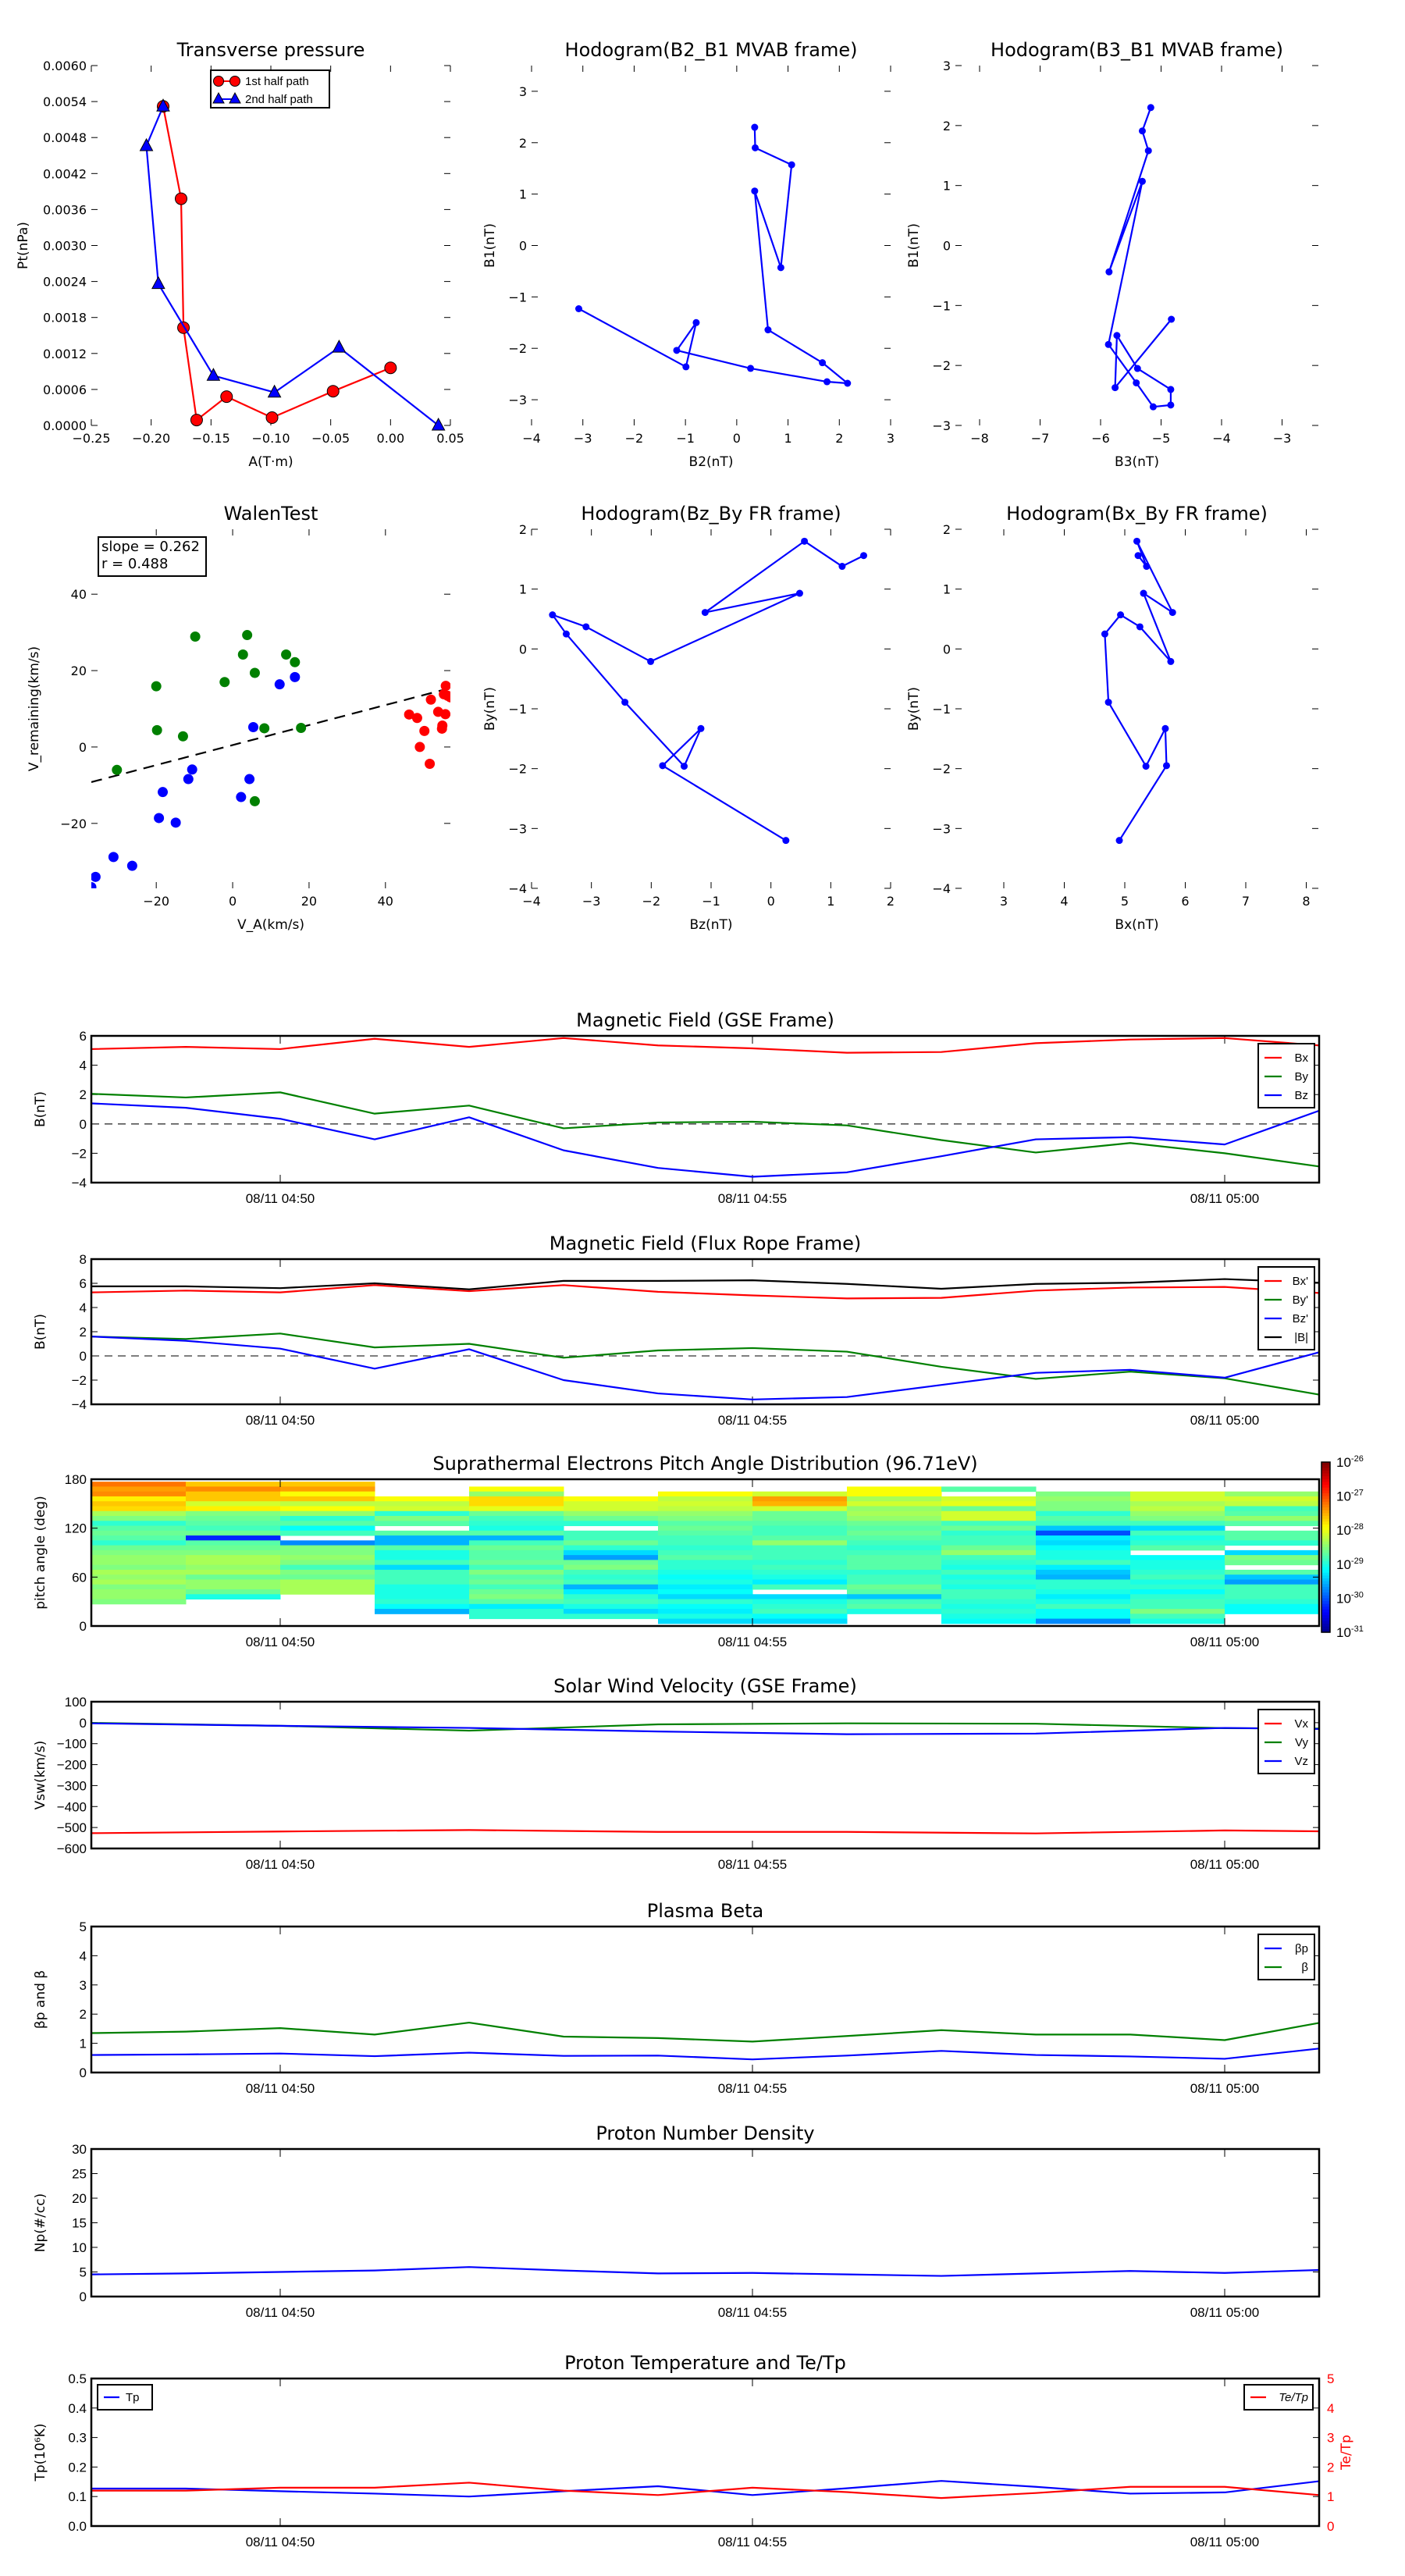 The image size is (1405, 2576). I want to click on y-tick-label: 0.3, so click(77, 2438).